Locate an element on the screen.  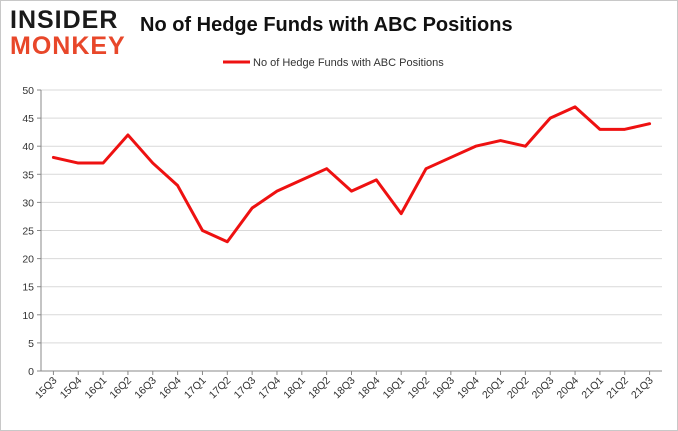
y-tick-labels: 0 5 10 15 20 25 30 35 40 45 50 is located at coordinates (28, 231).